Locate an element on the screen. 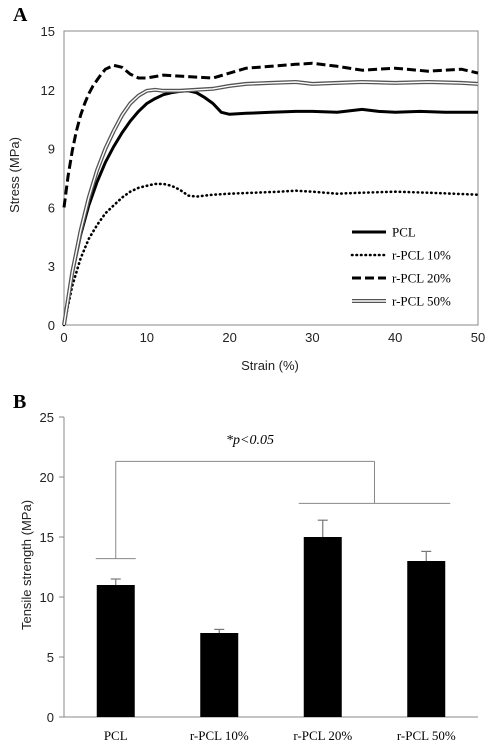 The height and width of the screenshot is (751, 498). category-label: r-PCL 50% is located at coordinates (426, 735).